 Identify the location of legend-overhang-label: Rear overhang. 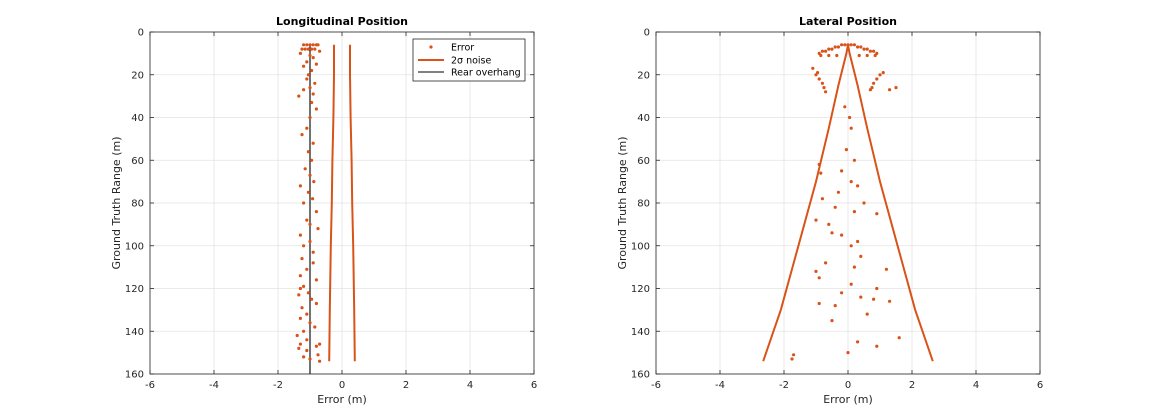
(486, 73).